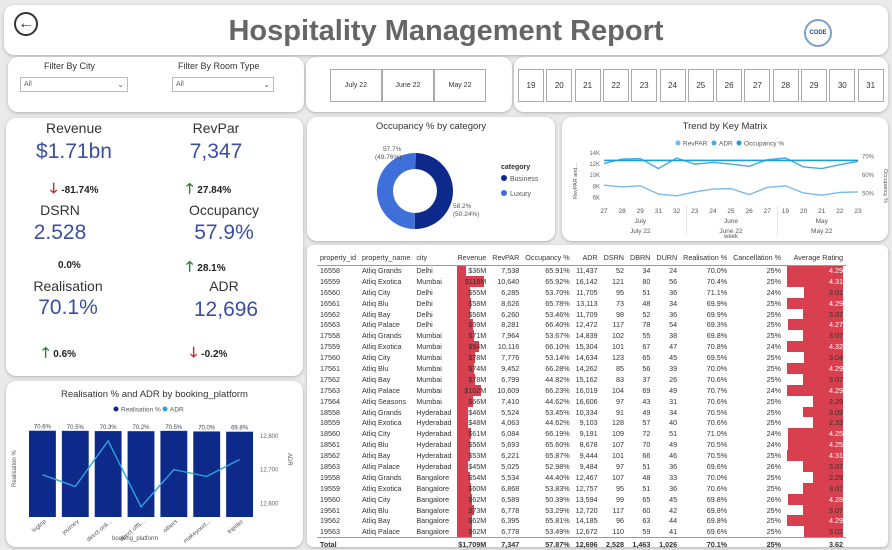 Image resolution: width=892 pixels, height=550 pixels. What do you see at coordinates (815, 258) in the screenshot?
I see `column-header: Average Rating` at bounding box center [815, 258].